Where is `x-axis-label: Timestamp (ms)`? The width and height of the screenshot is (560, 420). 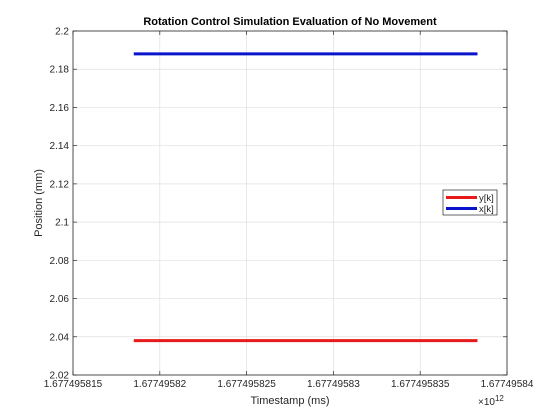 x-axis-label: Timestamp (ms) is located at coordinates (289, 401).